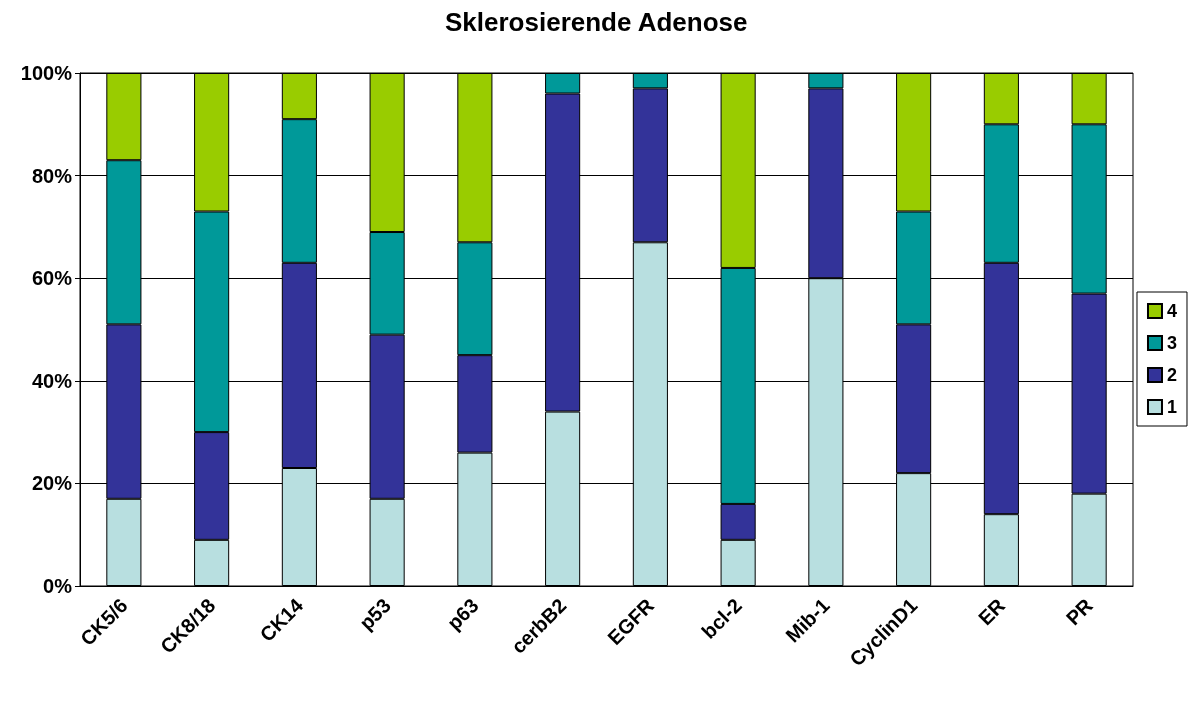 This screenshot has width=1195, height=718. I want to click on legend-label: 4, so click(1171, 311).